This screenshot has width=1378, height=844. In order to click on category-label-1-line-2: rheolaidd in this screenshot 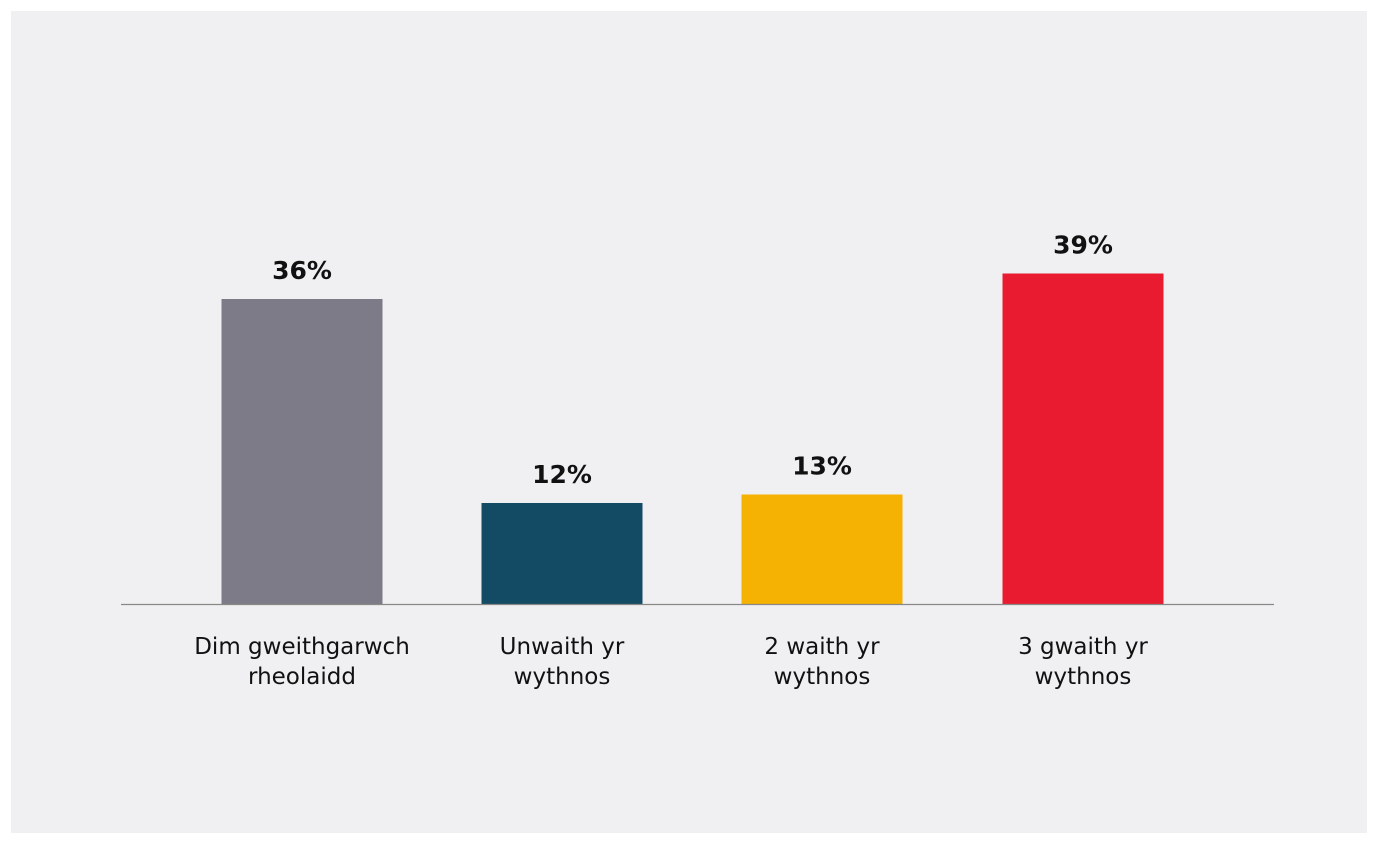, I will do `click(302, 677)`.